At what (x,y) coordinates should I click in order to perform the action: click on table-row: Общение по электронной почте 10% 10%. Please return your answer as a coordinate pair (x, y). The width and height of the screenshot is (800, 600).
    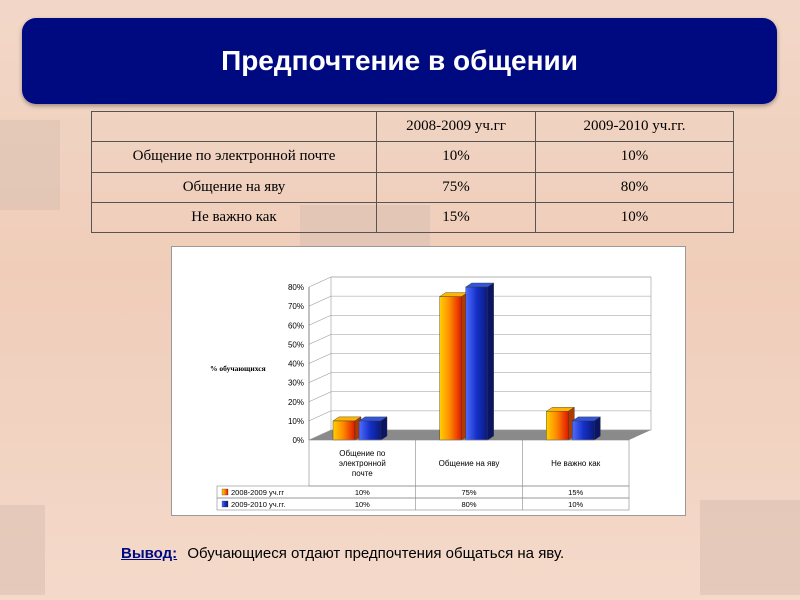
    Looking at the image, I should click on (412, 157).